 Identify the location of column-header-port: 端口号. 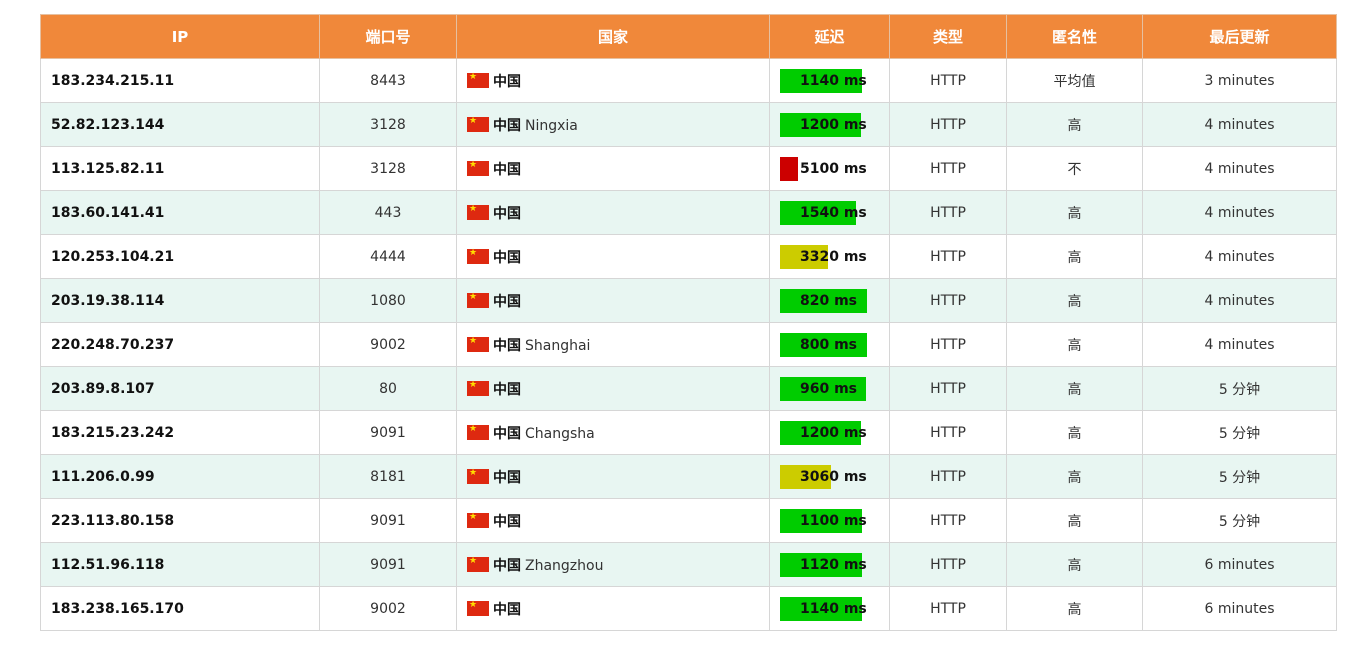
(388, 36).